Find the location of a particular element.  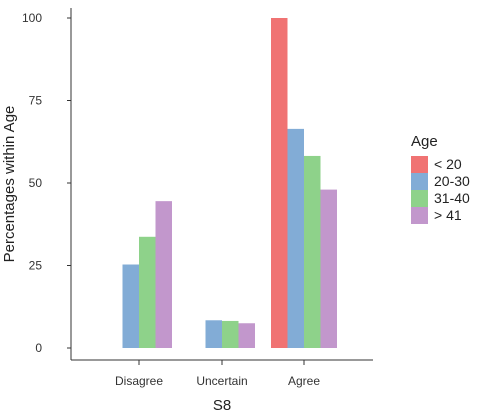

x-tick-label: Agree is located at coordinates (304, 381).